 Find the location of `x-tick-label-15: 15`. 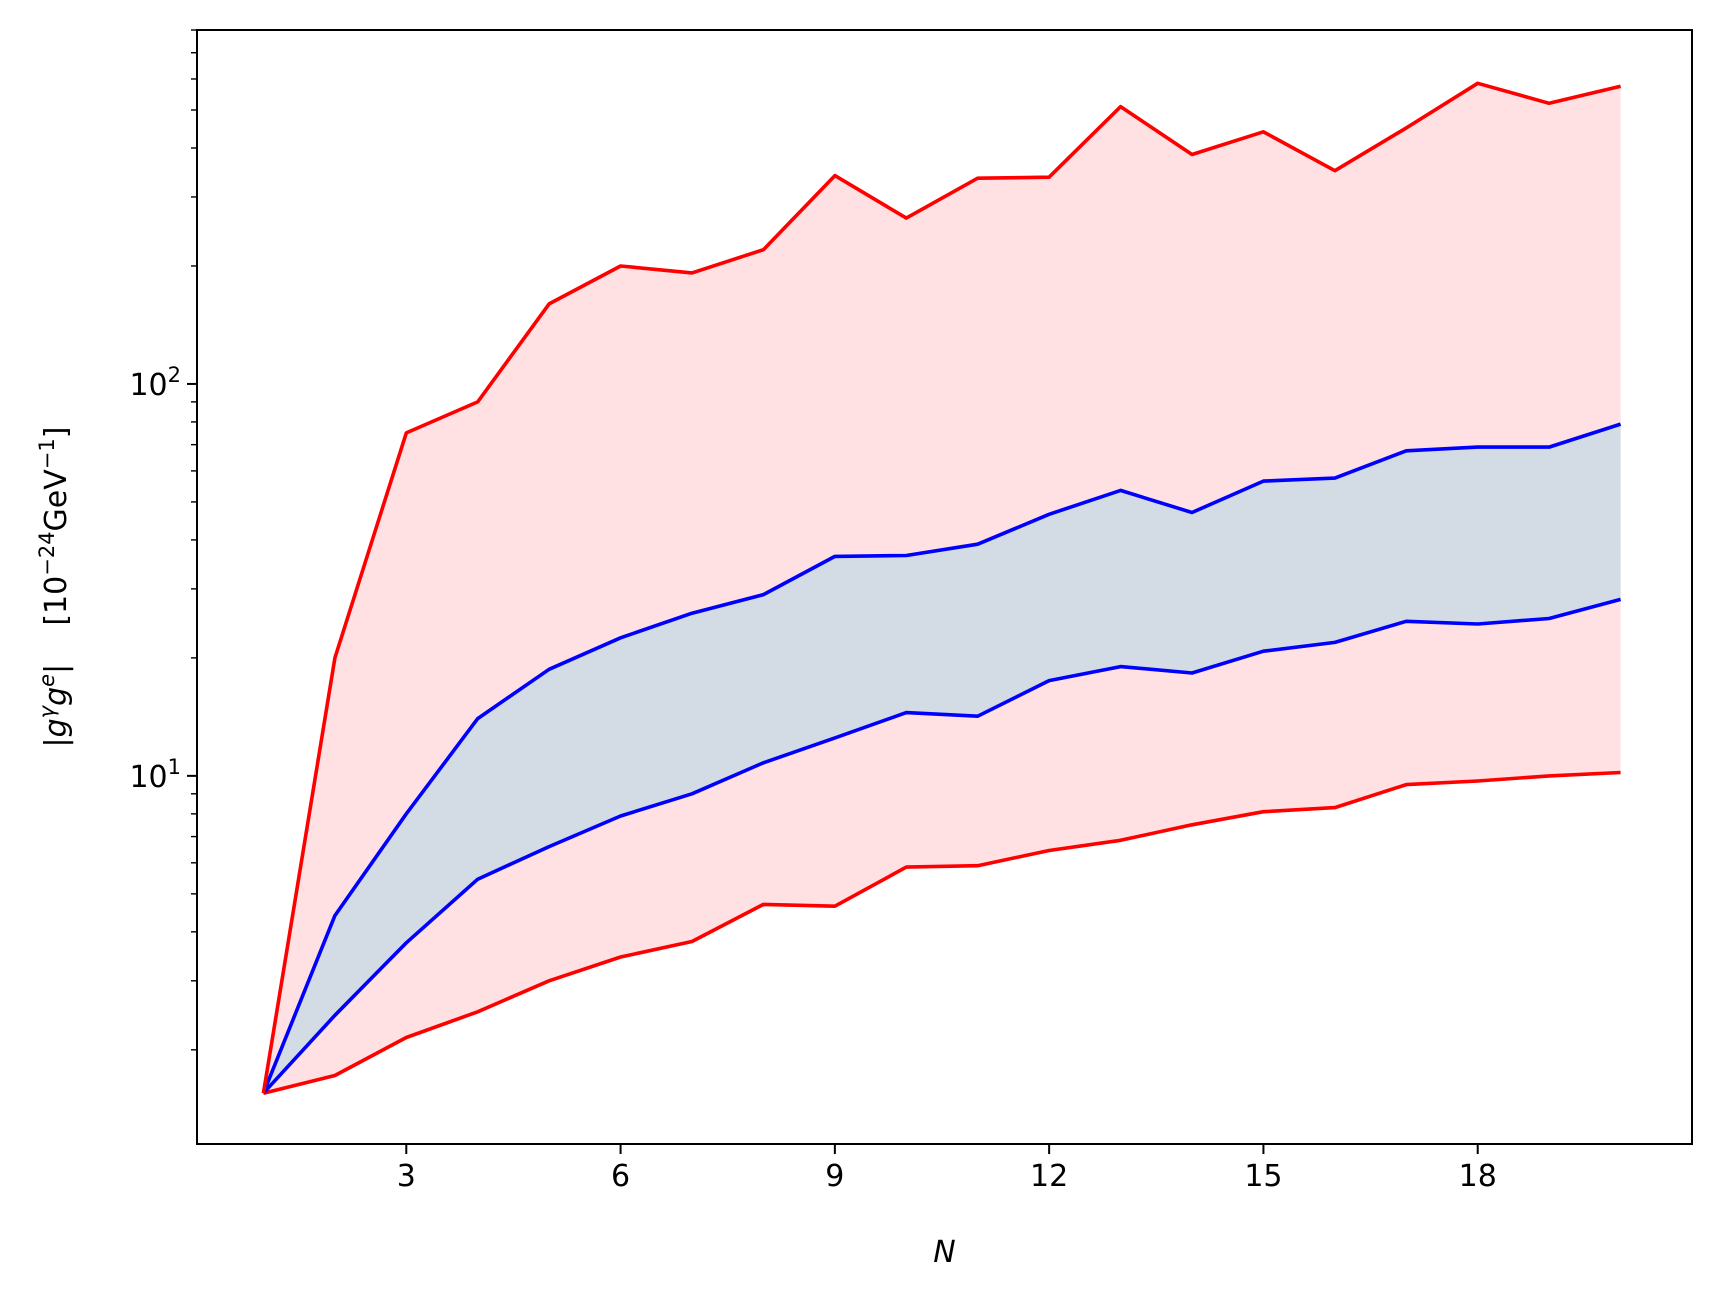

x-tick-label-15: 15 is located at coordinates (1263, 1176).